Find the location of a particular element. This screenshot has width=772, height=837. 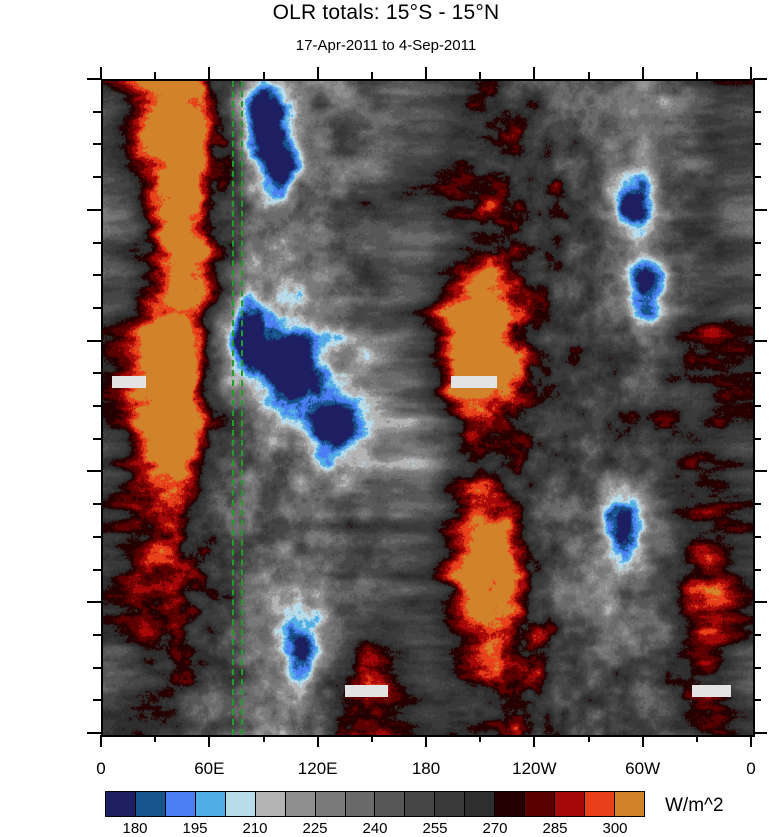

colorbar-tick-label: 300 is located at coordinates (615, 828).